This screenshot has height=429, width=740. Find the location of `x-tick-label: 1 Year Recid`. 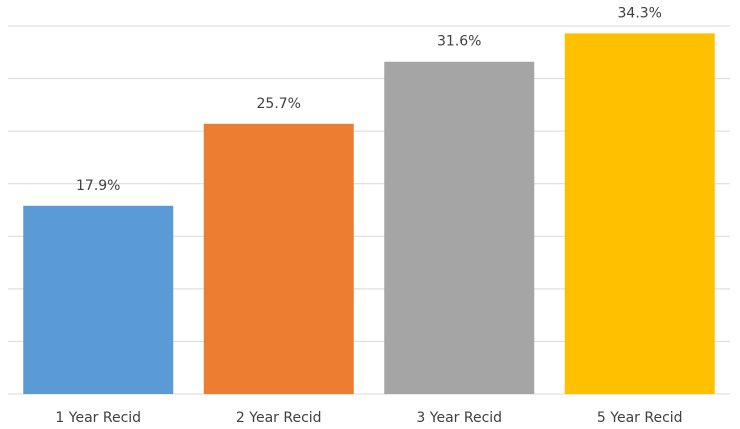

x-tick-label: 1 Year Recid is located at coordinates (98, 418).